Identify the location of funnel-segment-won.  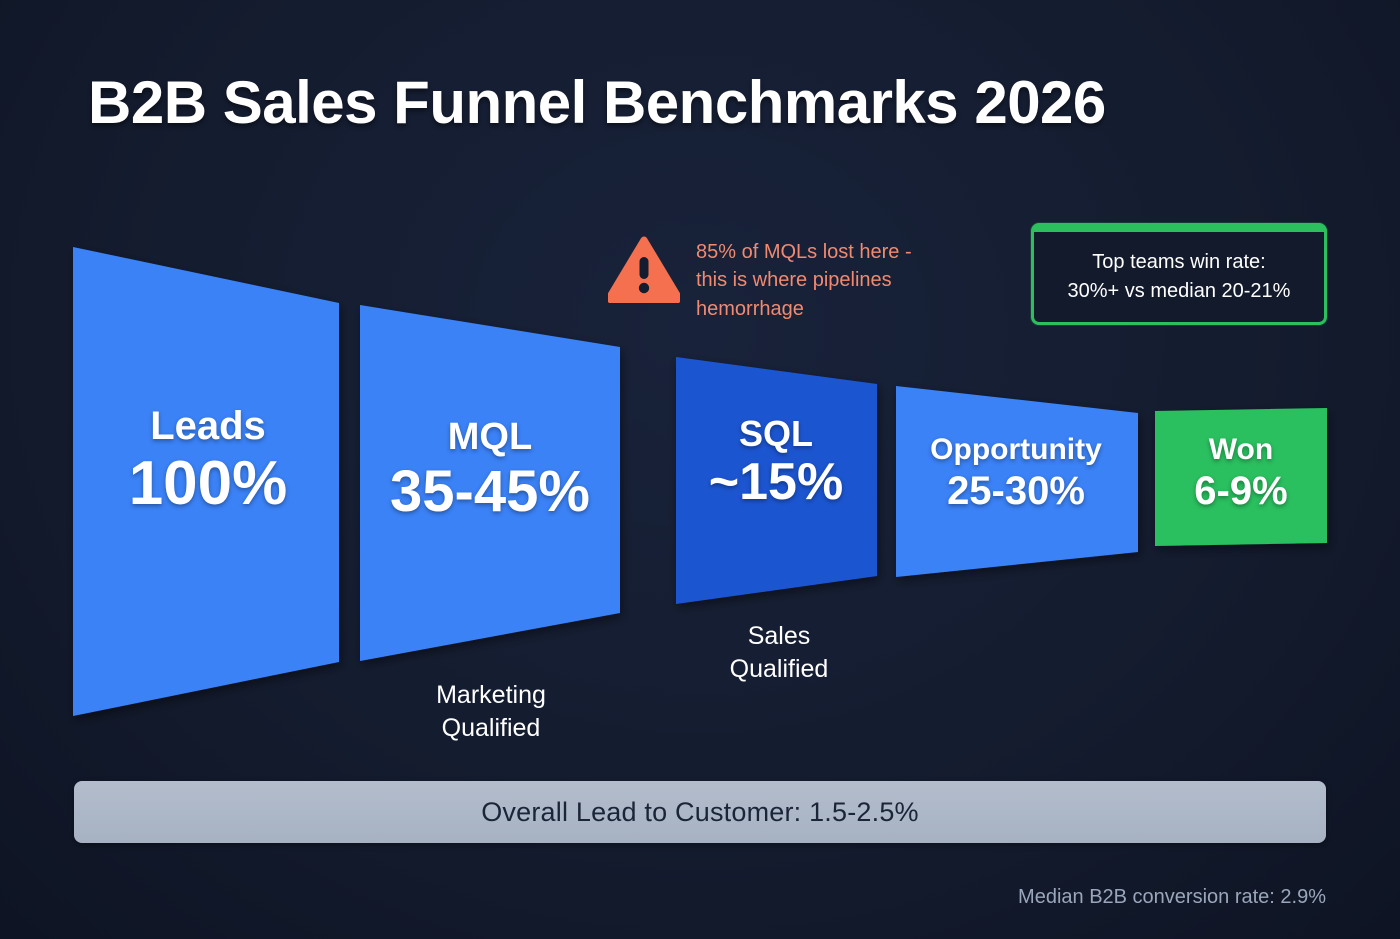
(1241, 477).